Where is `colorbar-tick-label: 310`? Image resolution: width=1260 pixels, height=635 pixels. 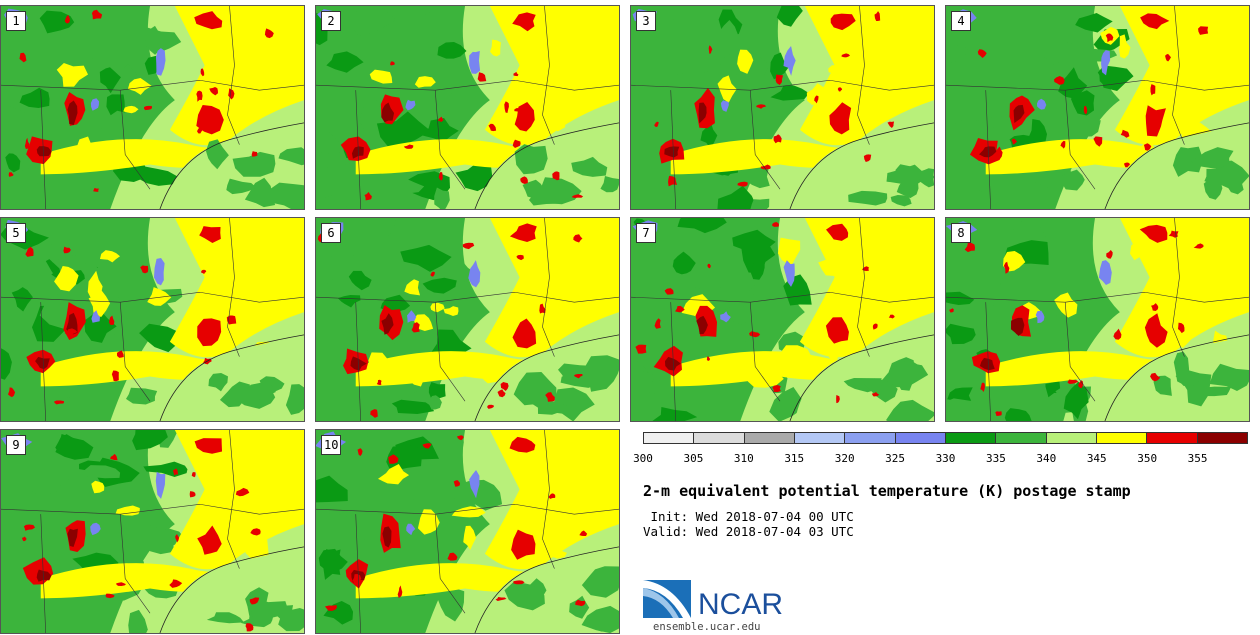
colorbar-tick-label: 310 is located at coordinates (743, 458).